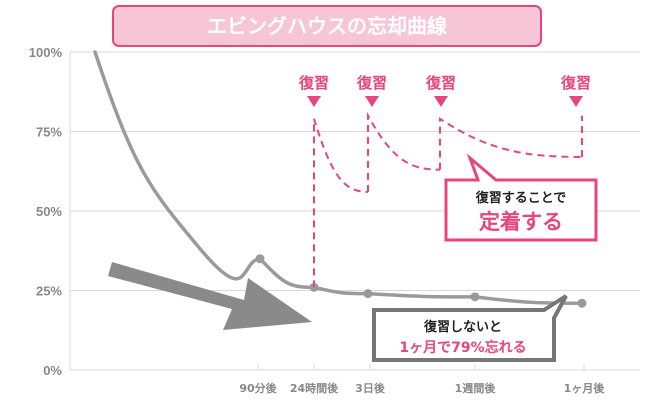 Image resolution: width=658 pixels, height=401 pixels. I want to click on callout-review-line1: 復習することで, so click(521, 198).